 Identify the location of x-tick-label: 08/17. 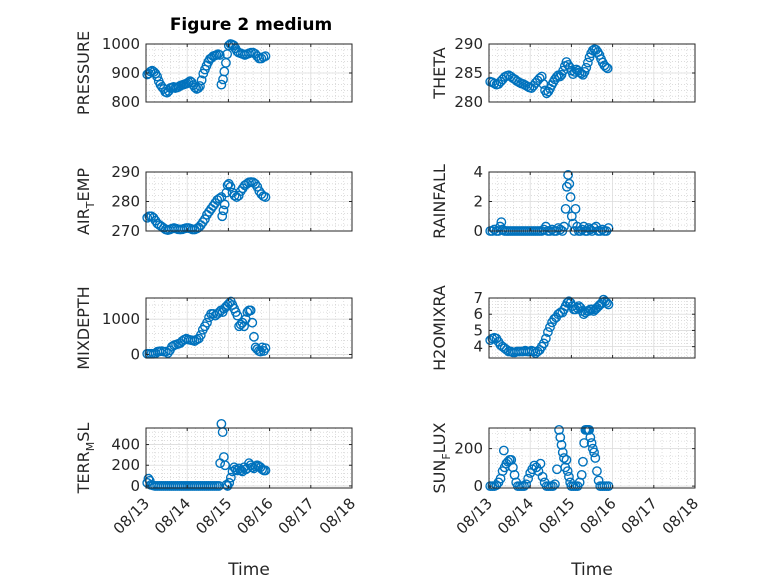
(639, 515).